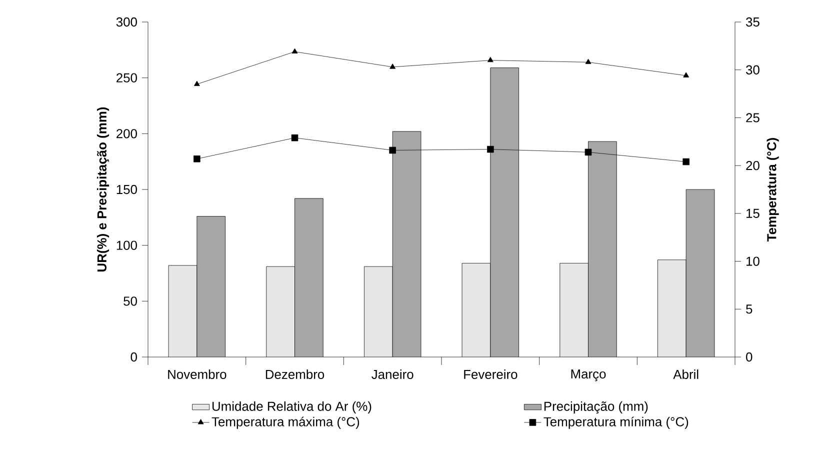  Describe the element at coordinates (126, 22) in the screenshot. I see `y-tick-label: 300` at that location.